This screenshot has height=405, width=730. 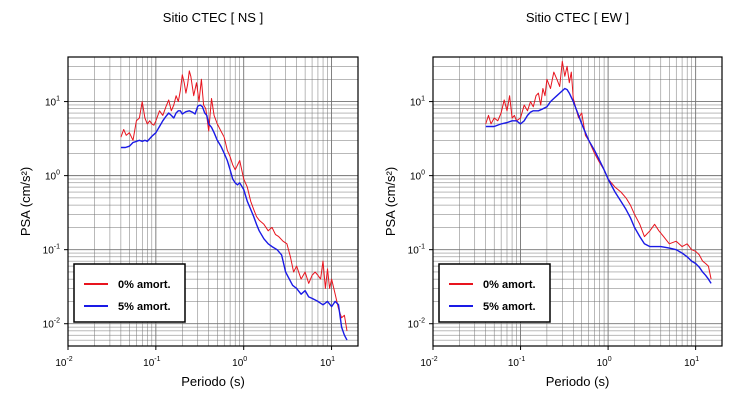 I want to click on chart-title: Sitio CTEC [ EW ], so click(x=577, y=17).